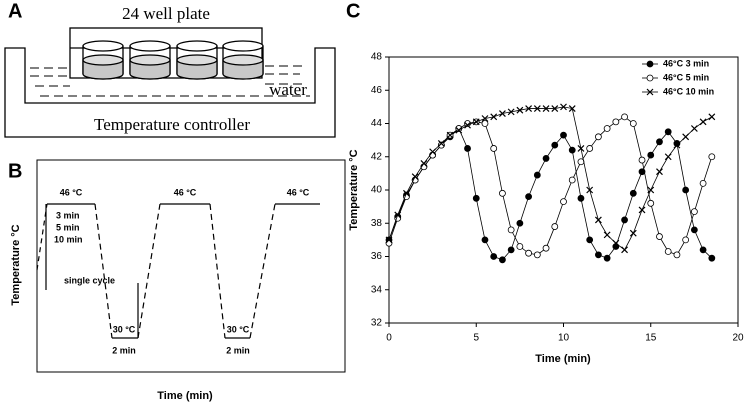  Describe the element at coordinates (377, 289) in the screenshot. I see `y-tick-label: 34` at that location.